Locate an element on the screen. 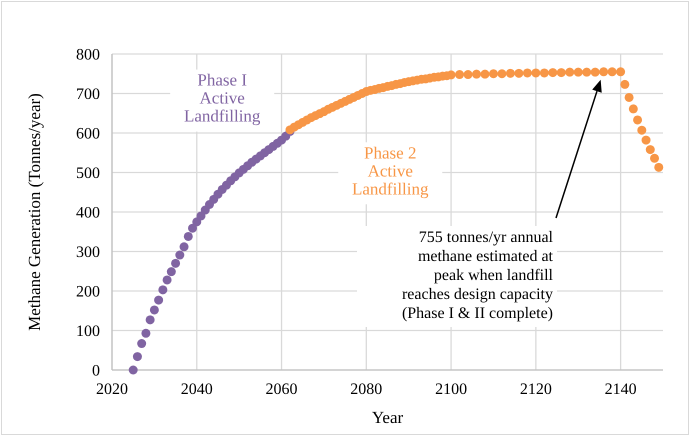  y-axis-title: Methane Generation (Tonnes/year) is located at coordinates (34, 212).